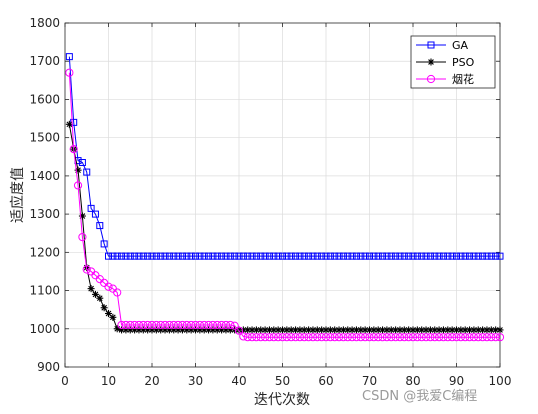  I want to click on x-tick-label: 10, so click(108, 381).